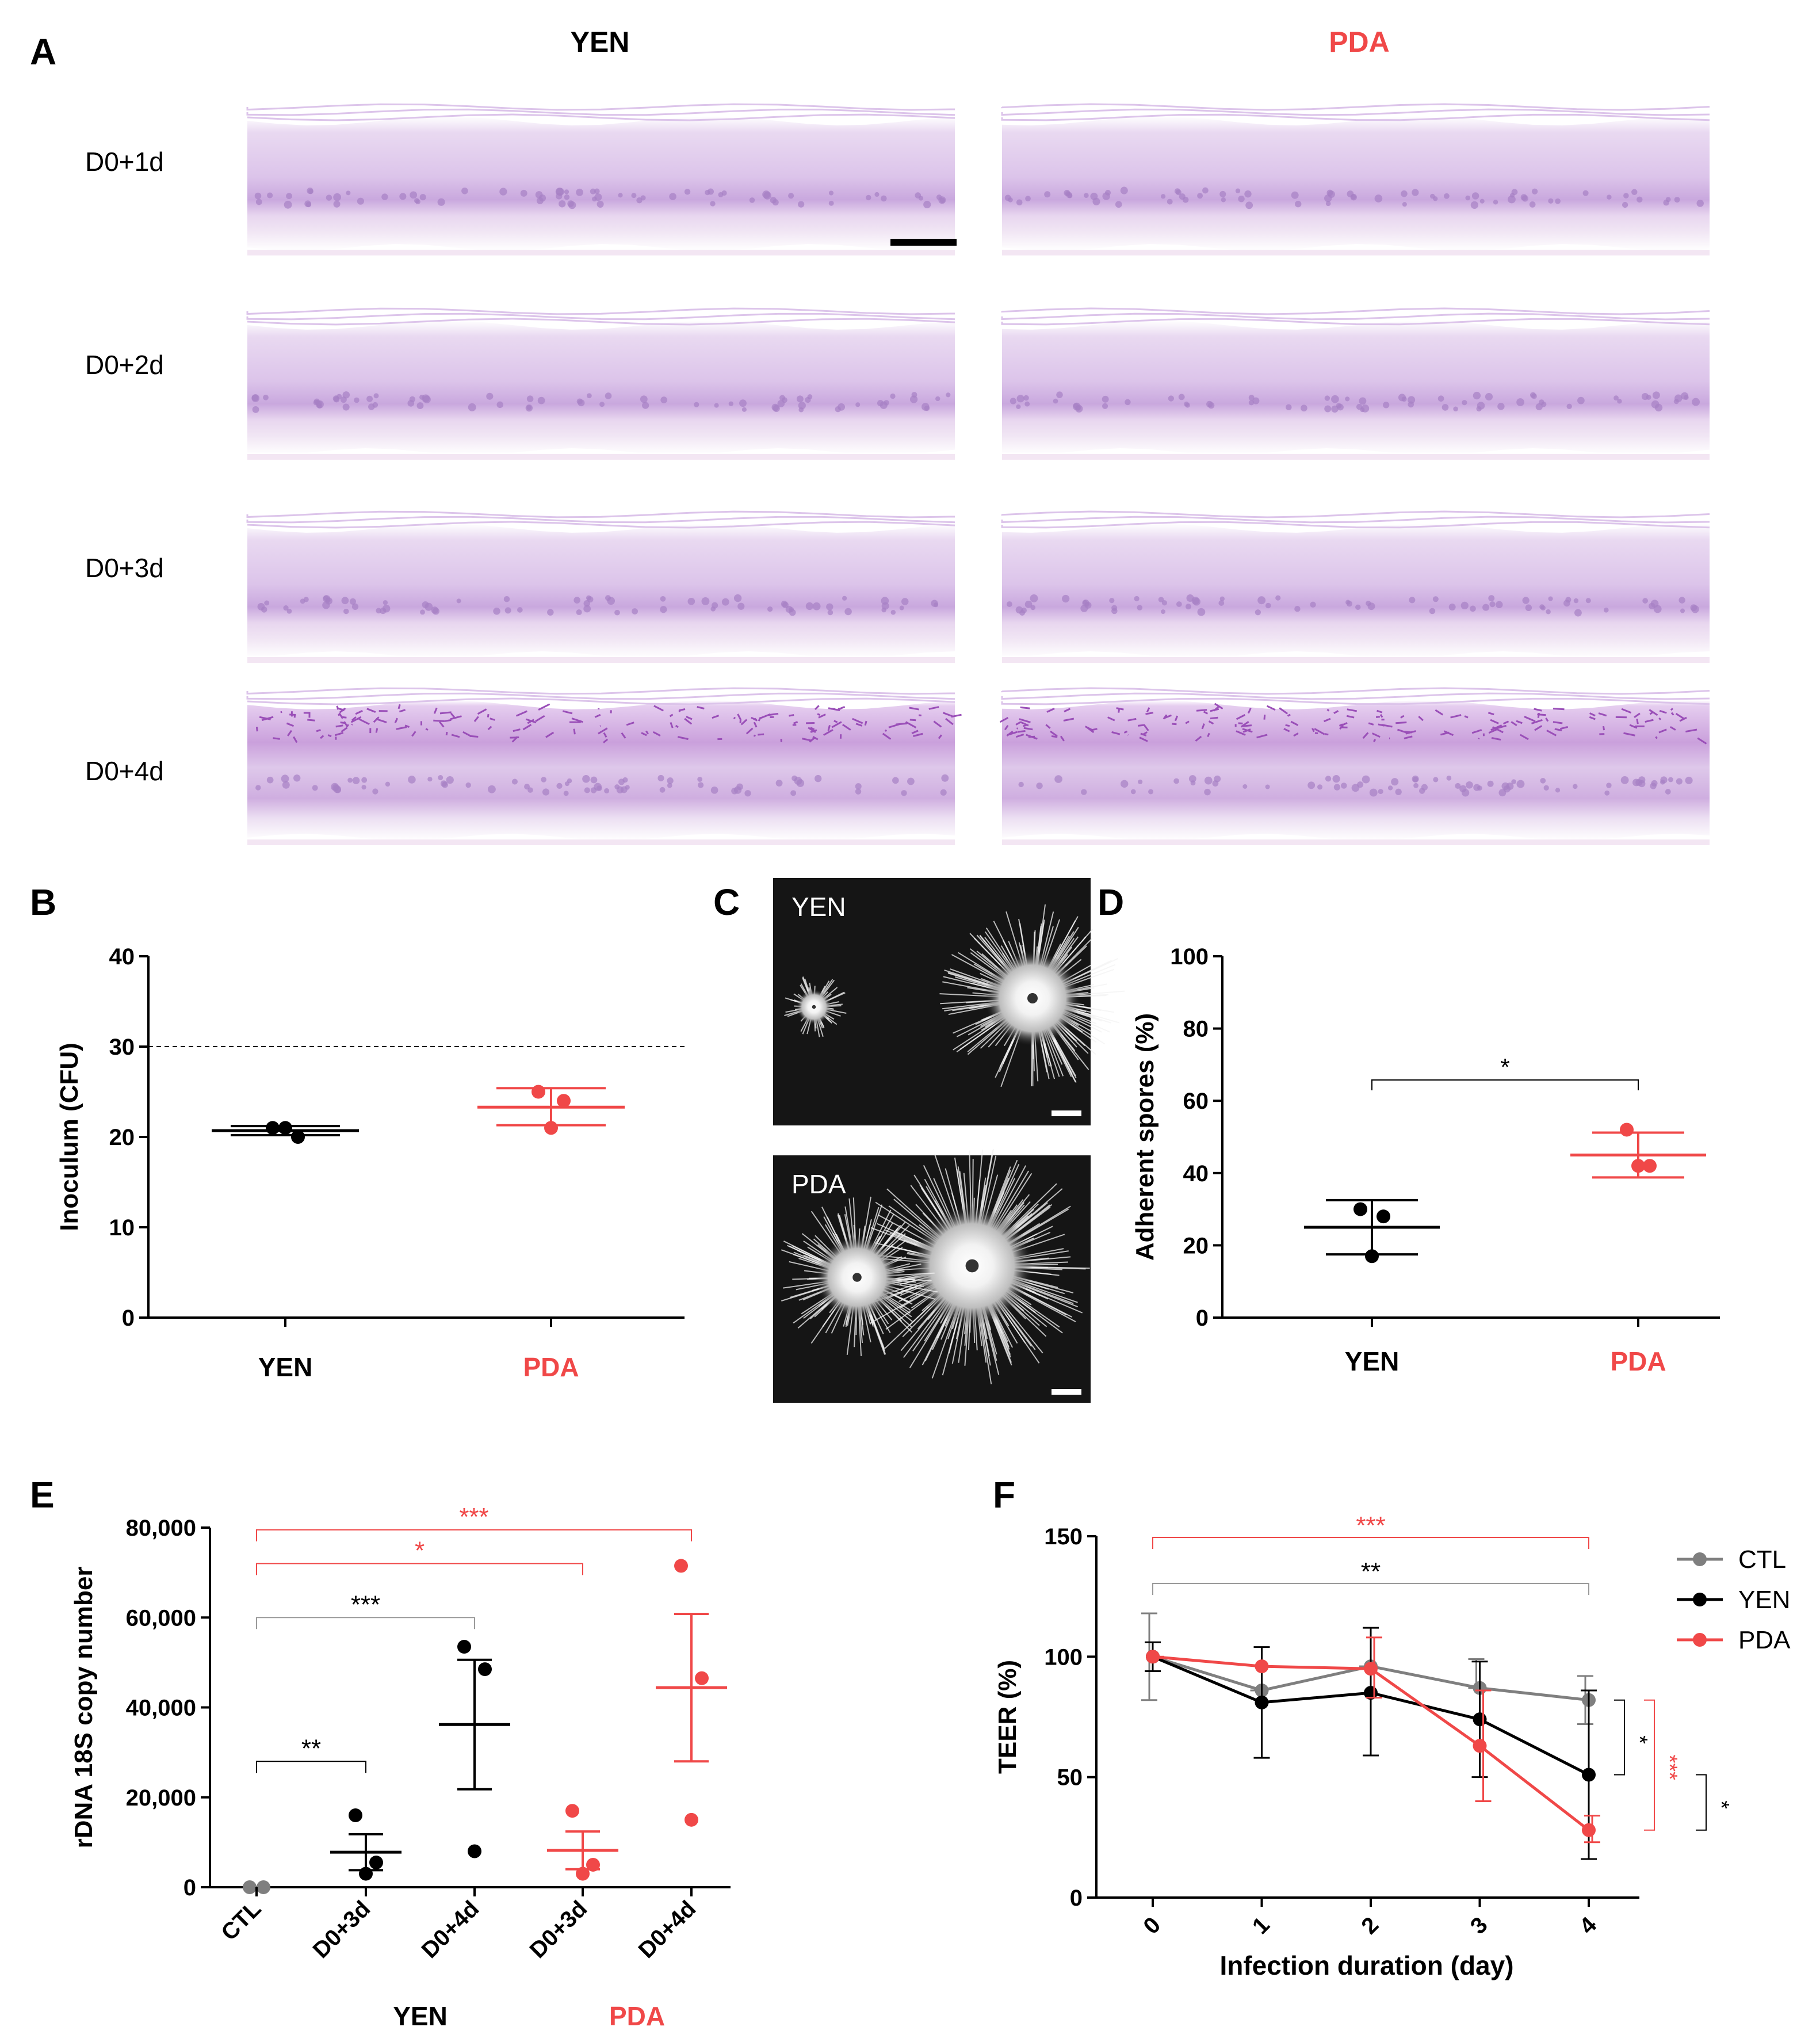 The width and height of the screenshot is (1820, 2042). What do you see at coordinates (420, 2016) in the screenshot?
I see `group-label: YEN` at bounding box center [420, 2016].